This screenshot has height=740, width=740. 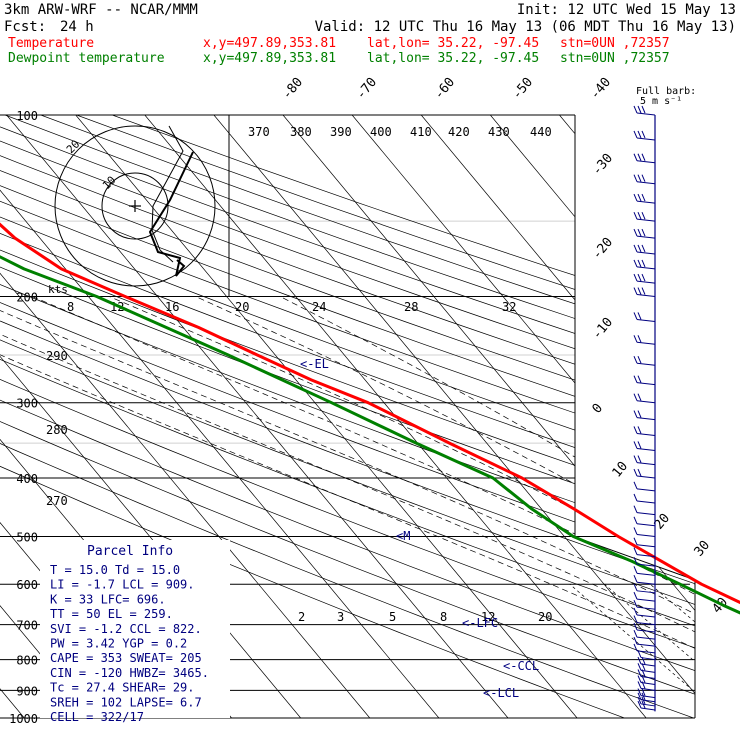 What do you see at coordinates (603, 329) in the screenshot?
I see `isotherm-label: -10` at bounding box center [603, 329].